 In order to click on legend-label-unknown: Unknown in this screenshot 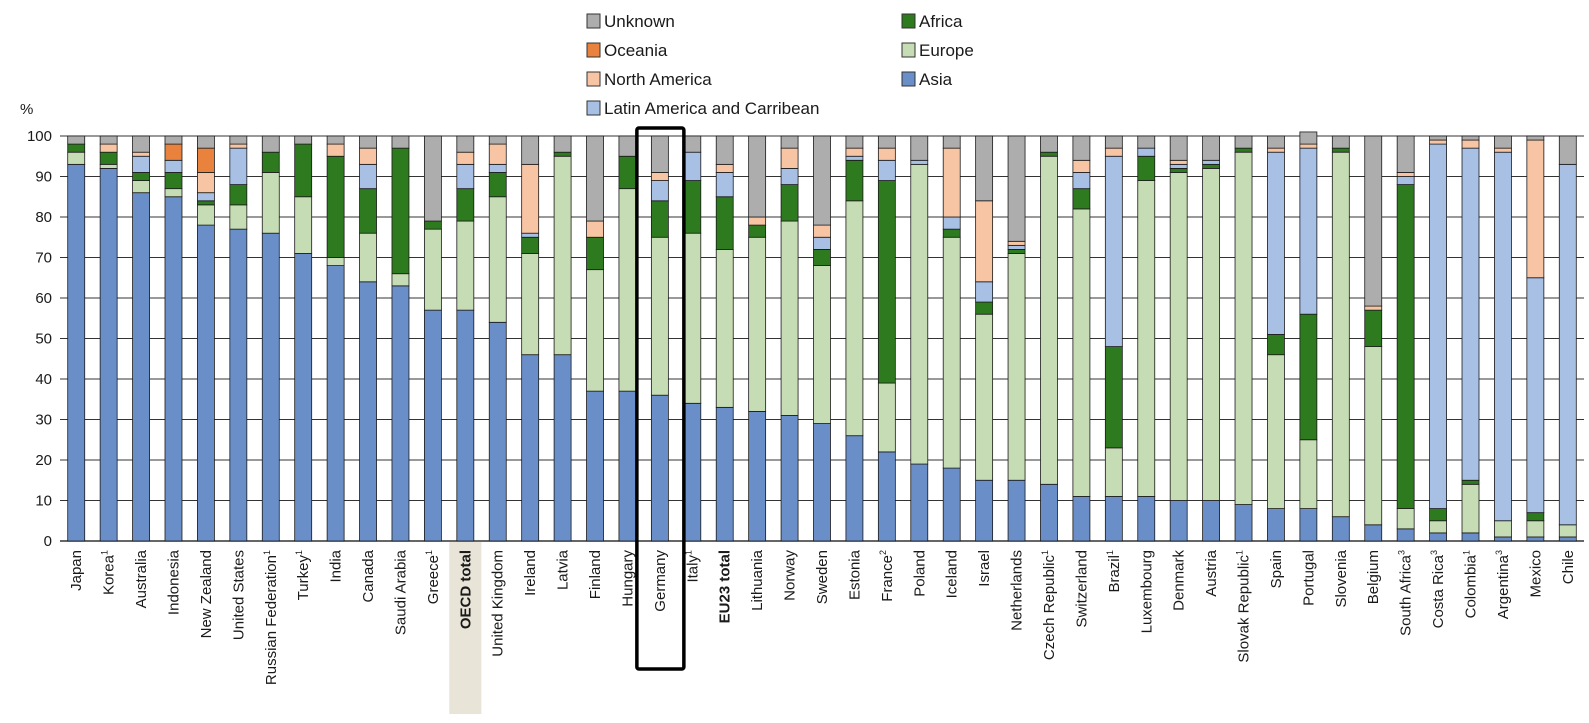, I will do `click(639, 21)`.